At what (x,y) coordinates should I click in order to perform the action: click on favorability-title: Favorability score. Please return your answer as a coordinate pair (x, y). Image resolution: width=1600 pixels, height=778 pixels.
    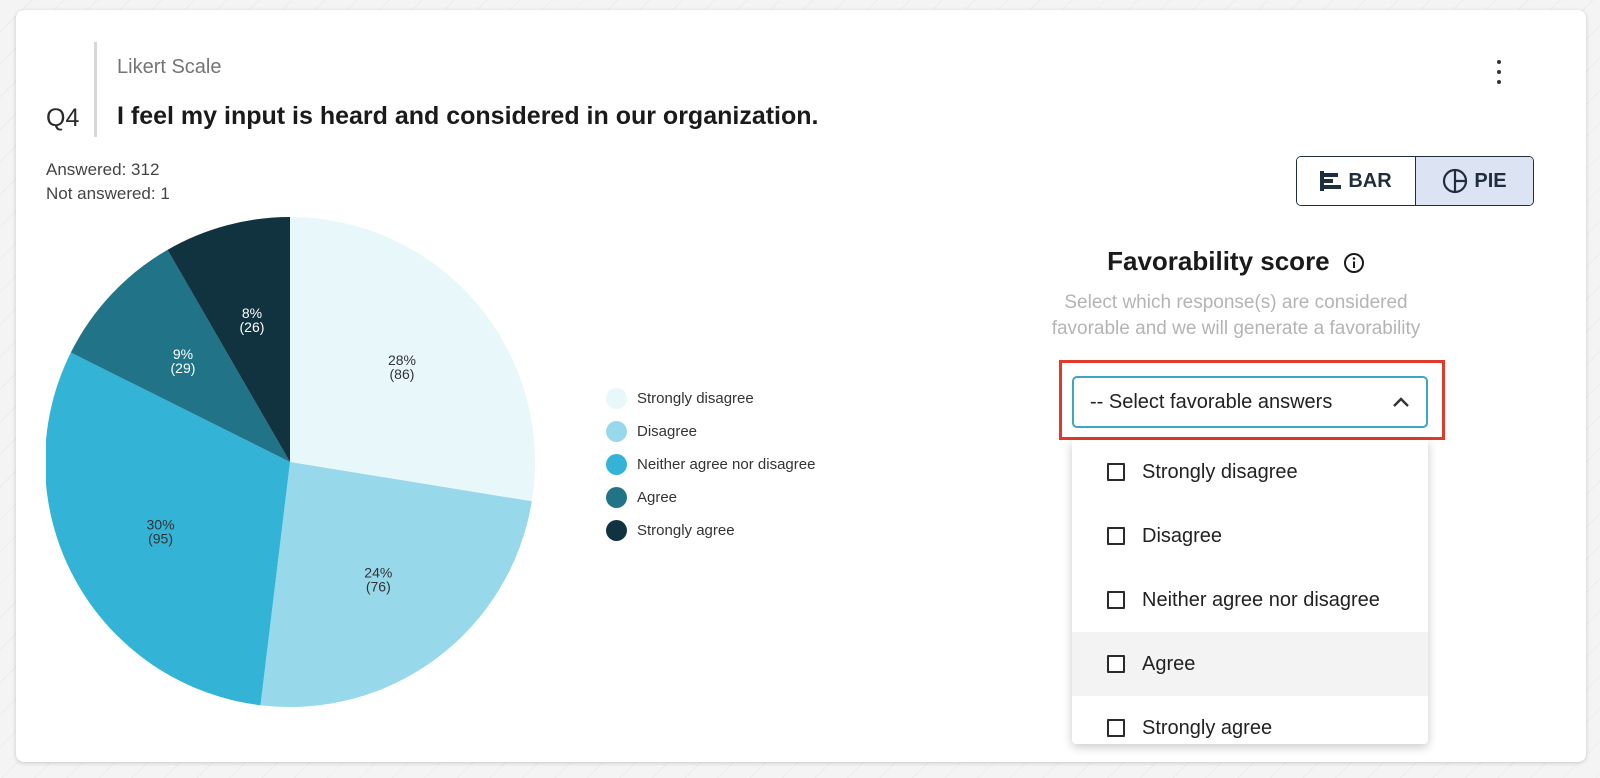
    Looking at the image, I should click on (1236, 261).